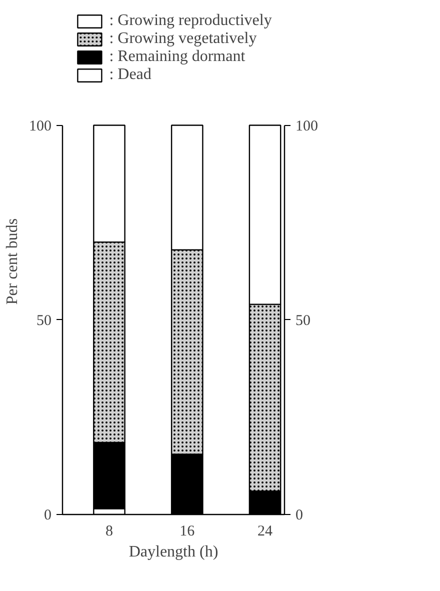 Image resolution: width=440 pixels, height=591 pixels. I want to click on legend-label: : Remaining dormant, so click(177, 57).